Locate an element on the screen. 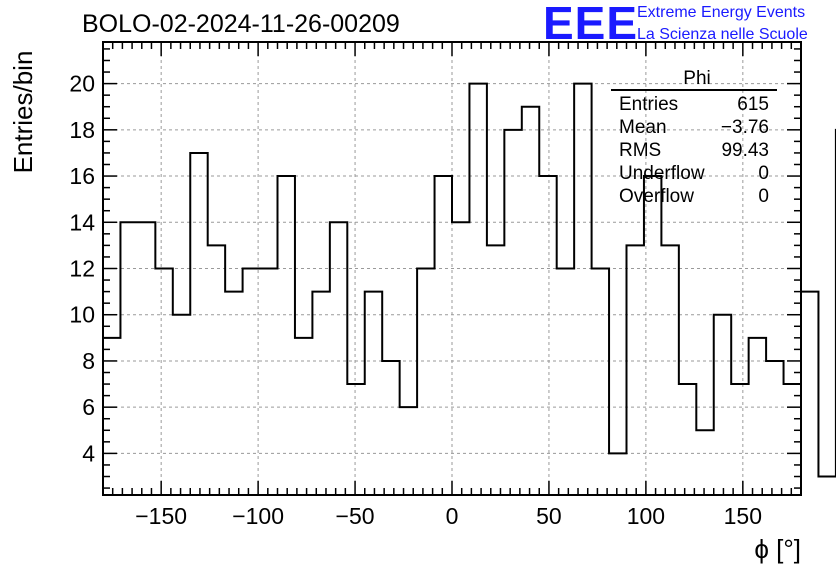  eee-logo: EEE is located at coordinates (591, 24).